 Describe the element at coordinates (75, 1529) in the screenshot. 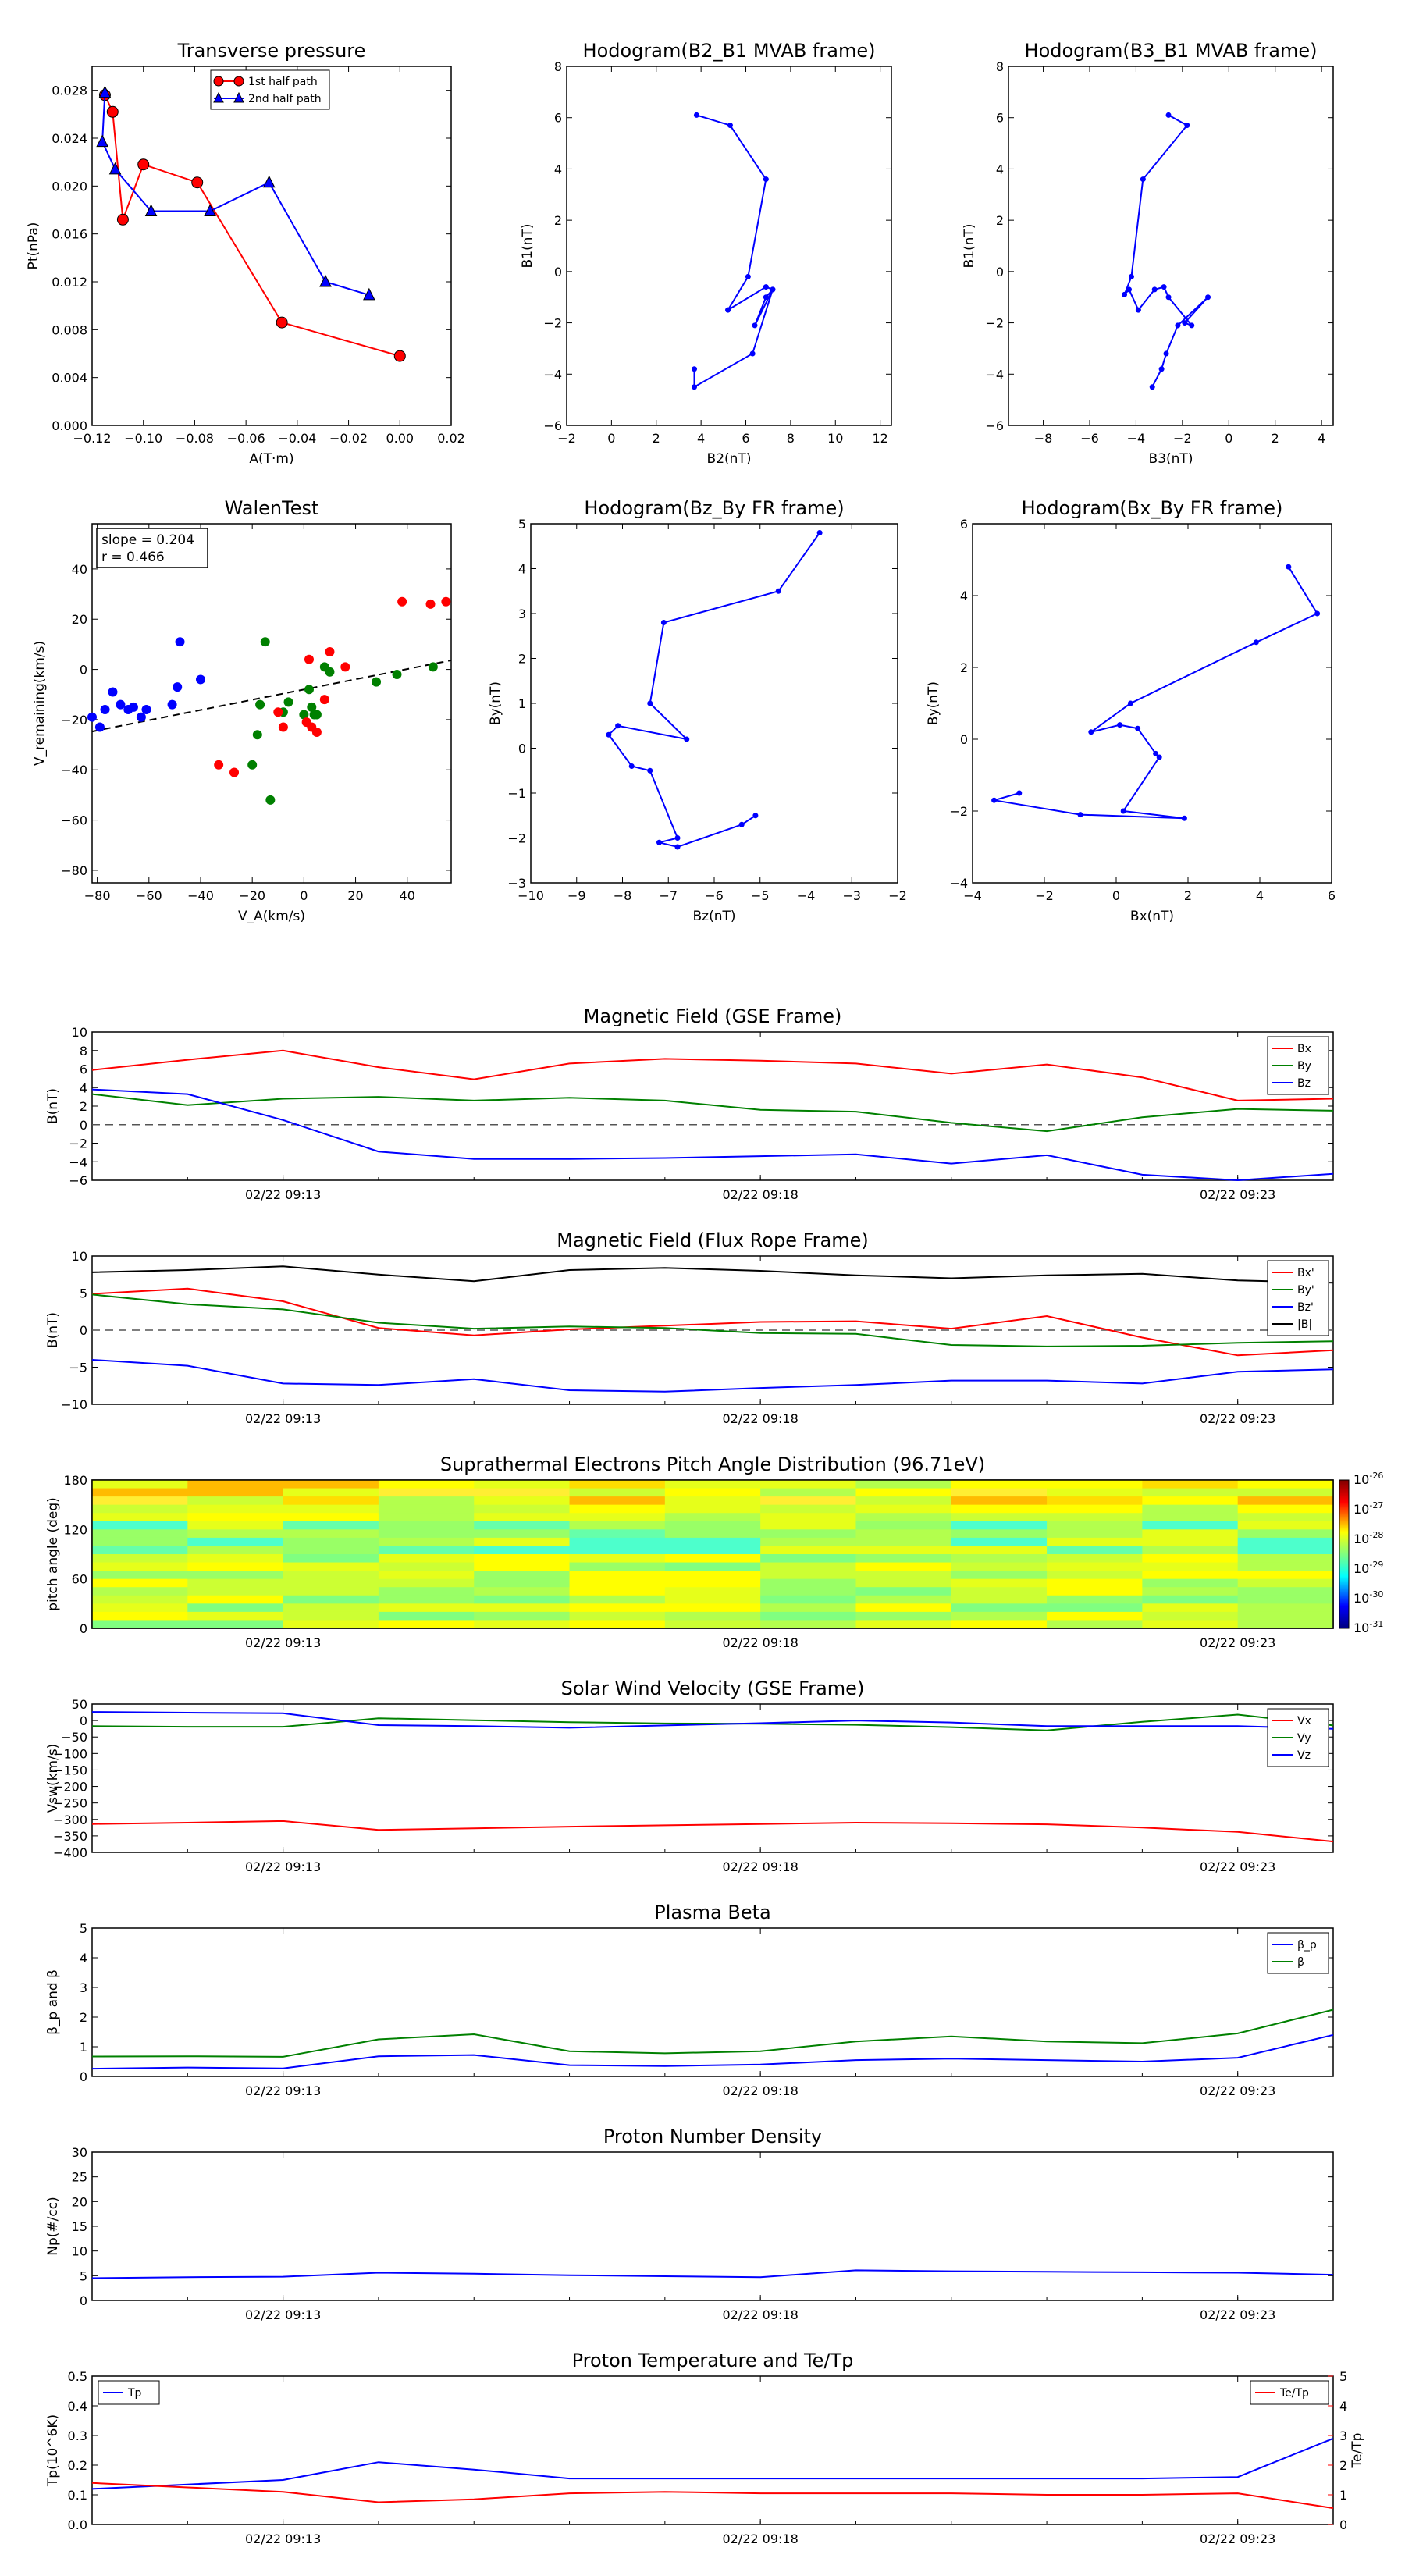

I see `y-tick-label: 120` at that location.